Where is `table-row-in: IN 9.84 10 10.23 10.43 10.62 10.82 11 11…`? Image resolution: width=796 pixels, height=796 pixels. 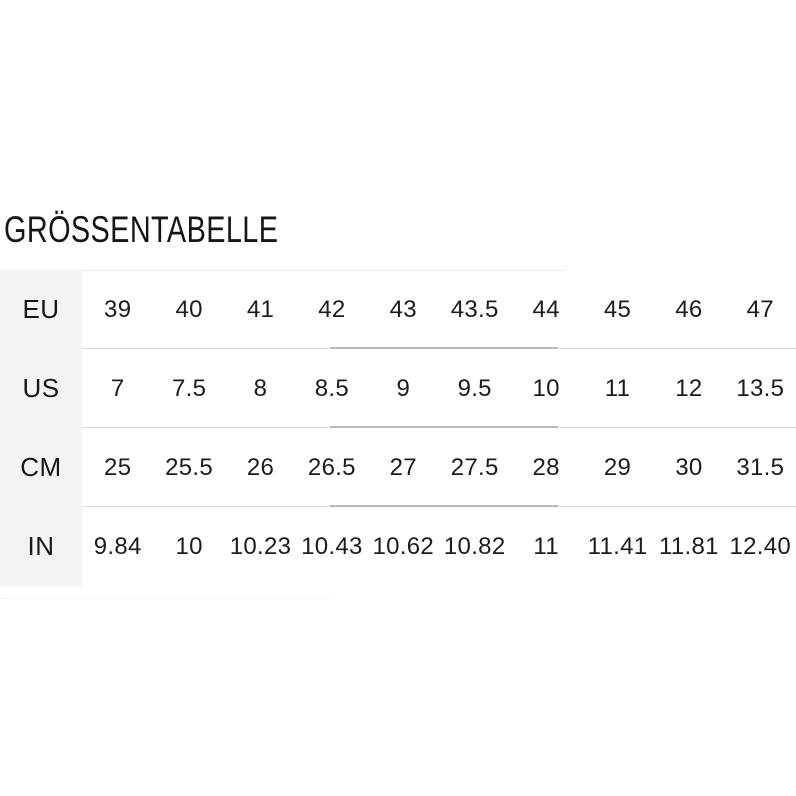 table-row-in: IN 9.84 10 10.23 10.43 10.62 10.82 11 11… is located at coordinates (398, 546).